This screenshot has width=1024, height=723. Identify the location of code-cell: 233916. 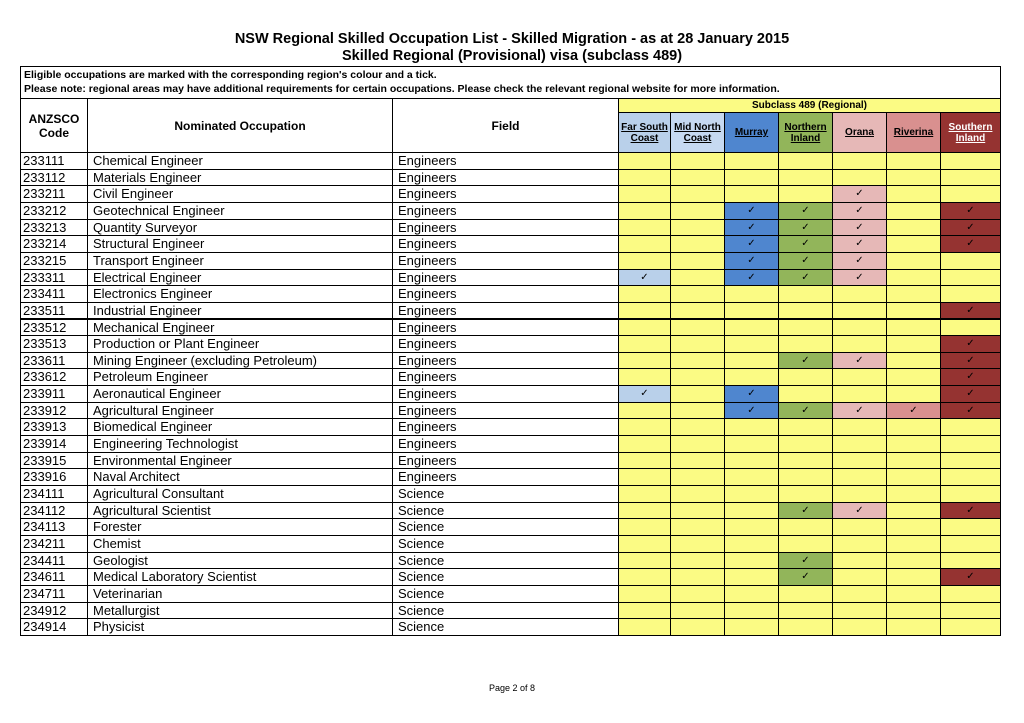
(54, 477).